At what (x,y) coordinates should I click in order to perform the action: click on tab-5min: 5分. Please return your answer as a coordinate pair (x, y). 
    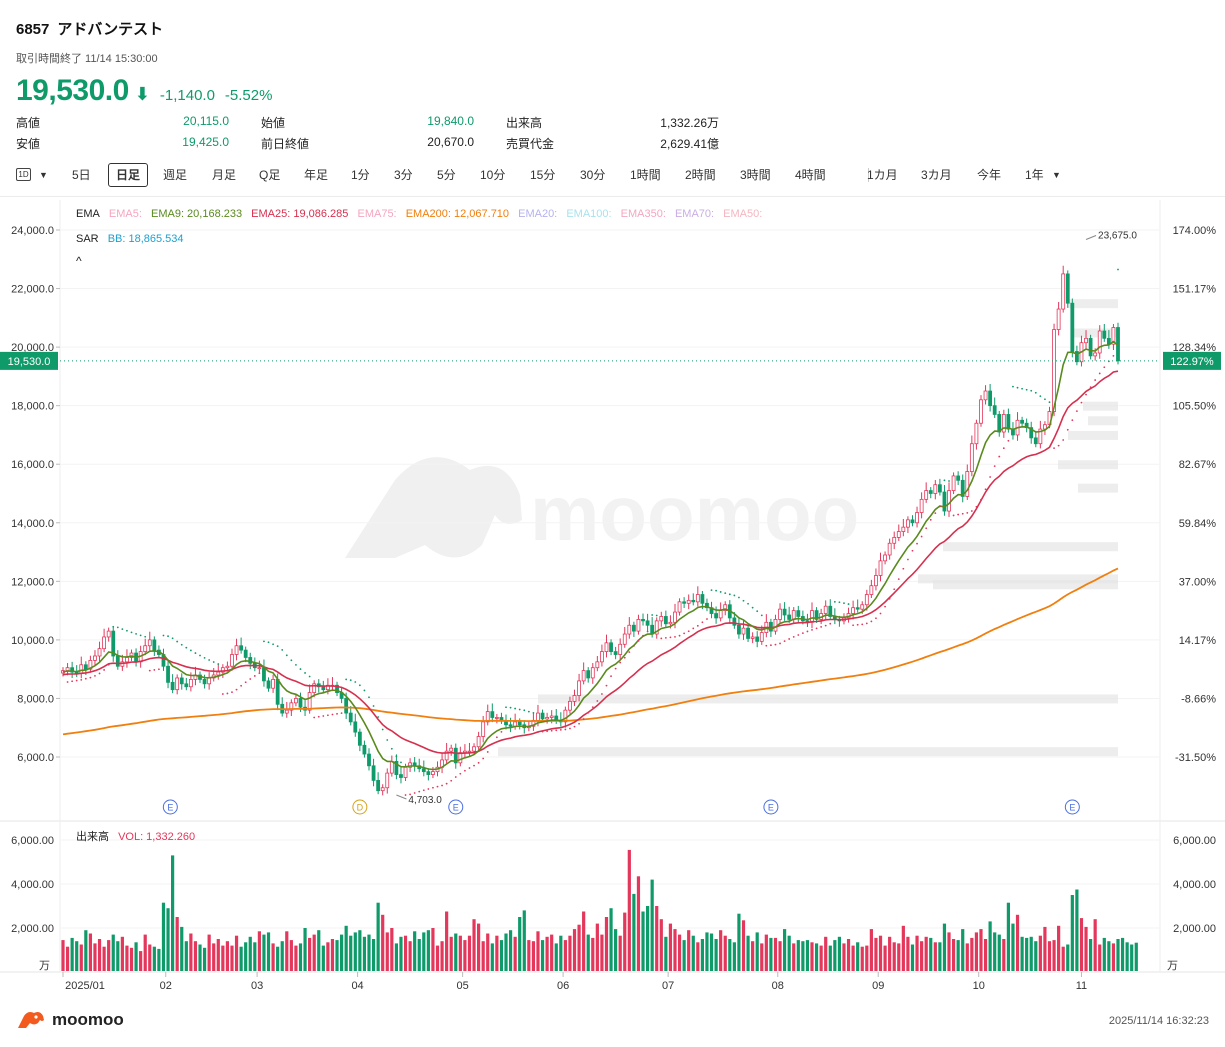
    Looking at the image, I should click on (446, 175).